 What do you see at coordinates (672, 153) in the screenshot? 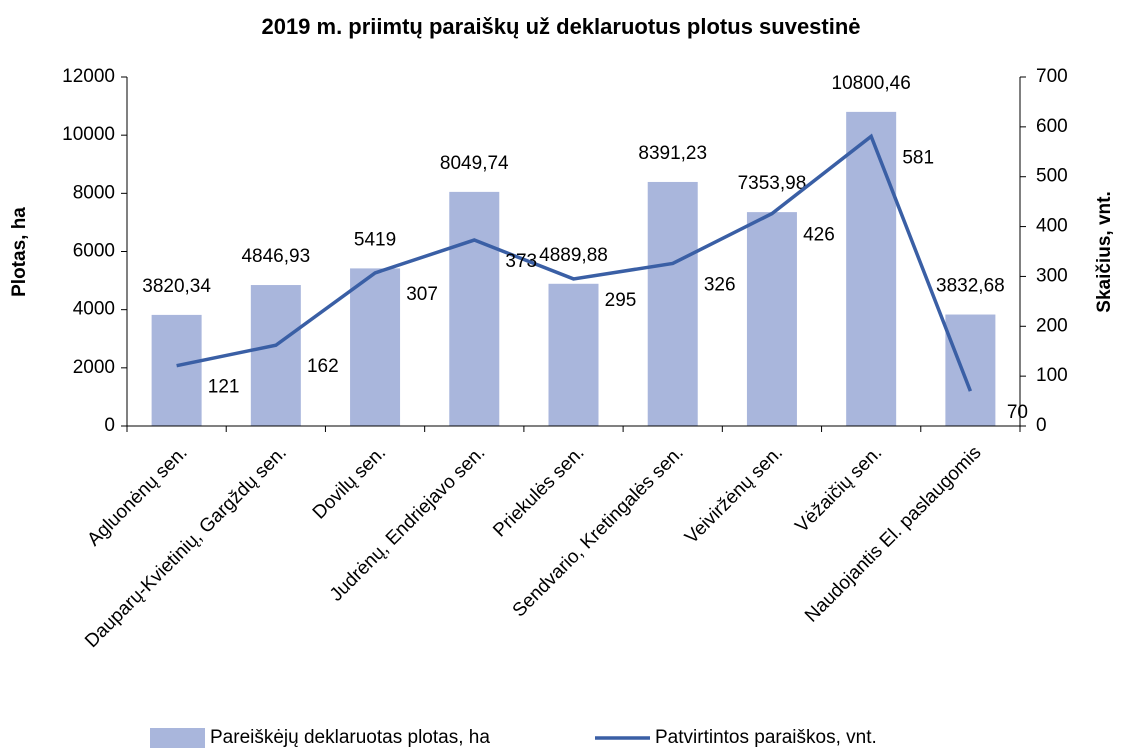
I see `bar-value-label: 8391,23` at bounding box center [672, 153].